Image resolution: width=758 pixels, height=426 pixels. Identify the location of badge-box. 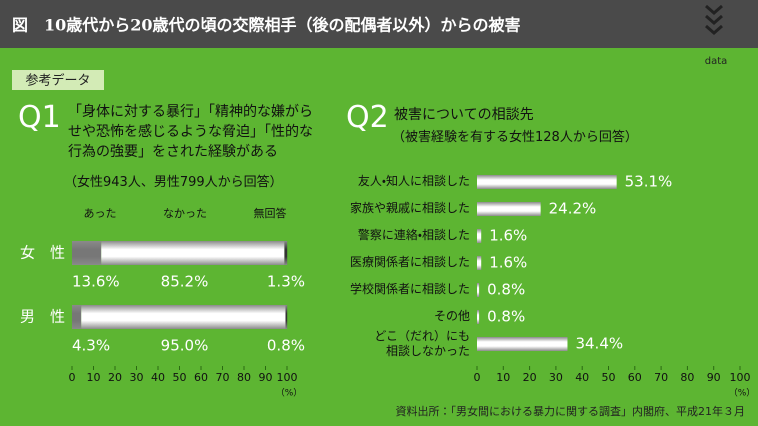
(58, 80).